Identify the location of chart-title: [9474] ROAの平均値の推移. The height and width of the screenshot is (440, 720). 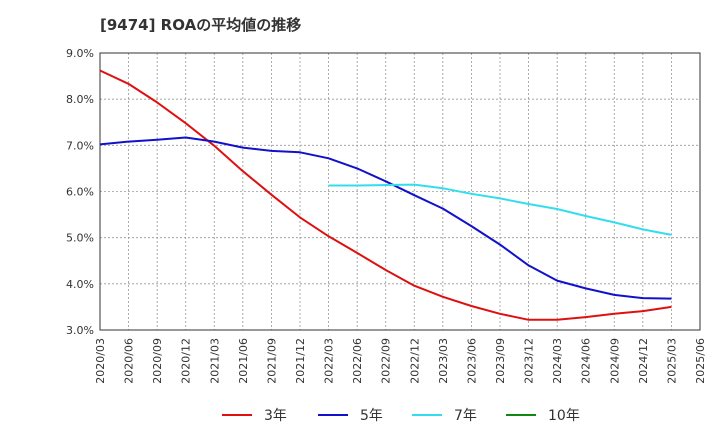
(200, 25).